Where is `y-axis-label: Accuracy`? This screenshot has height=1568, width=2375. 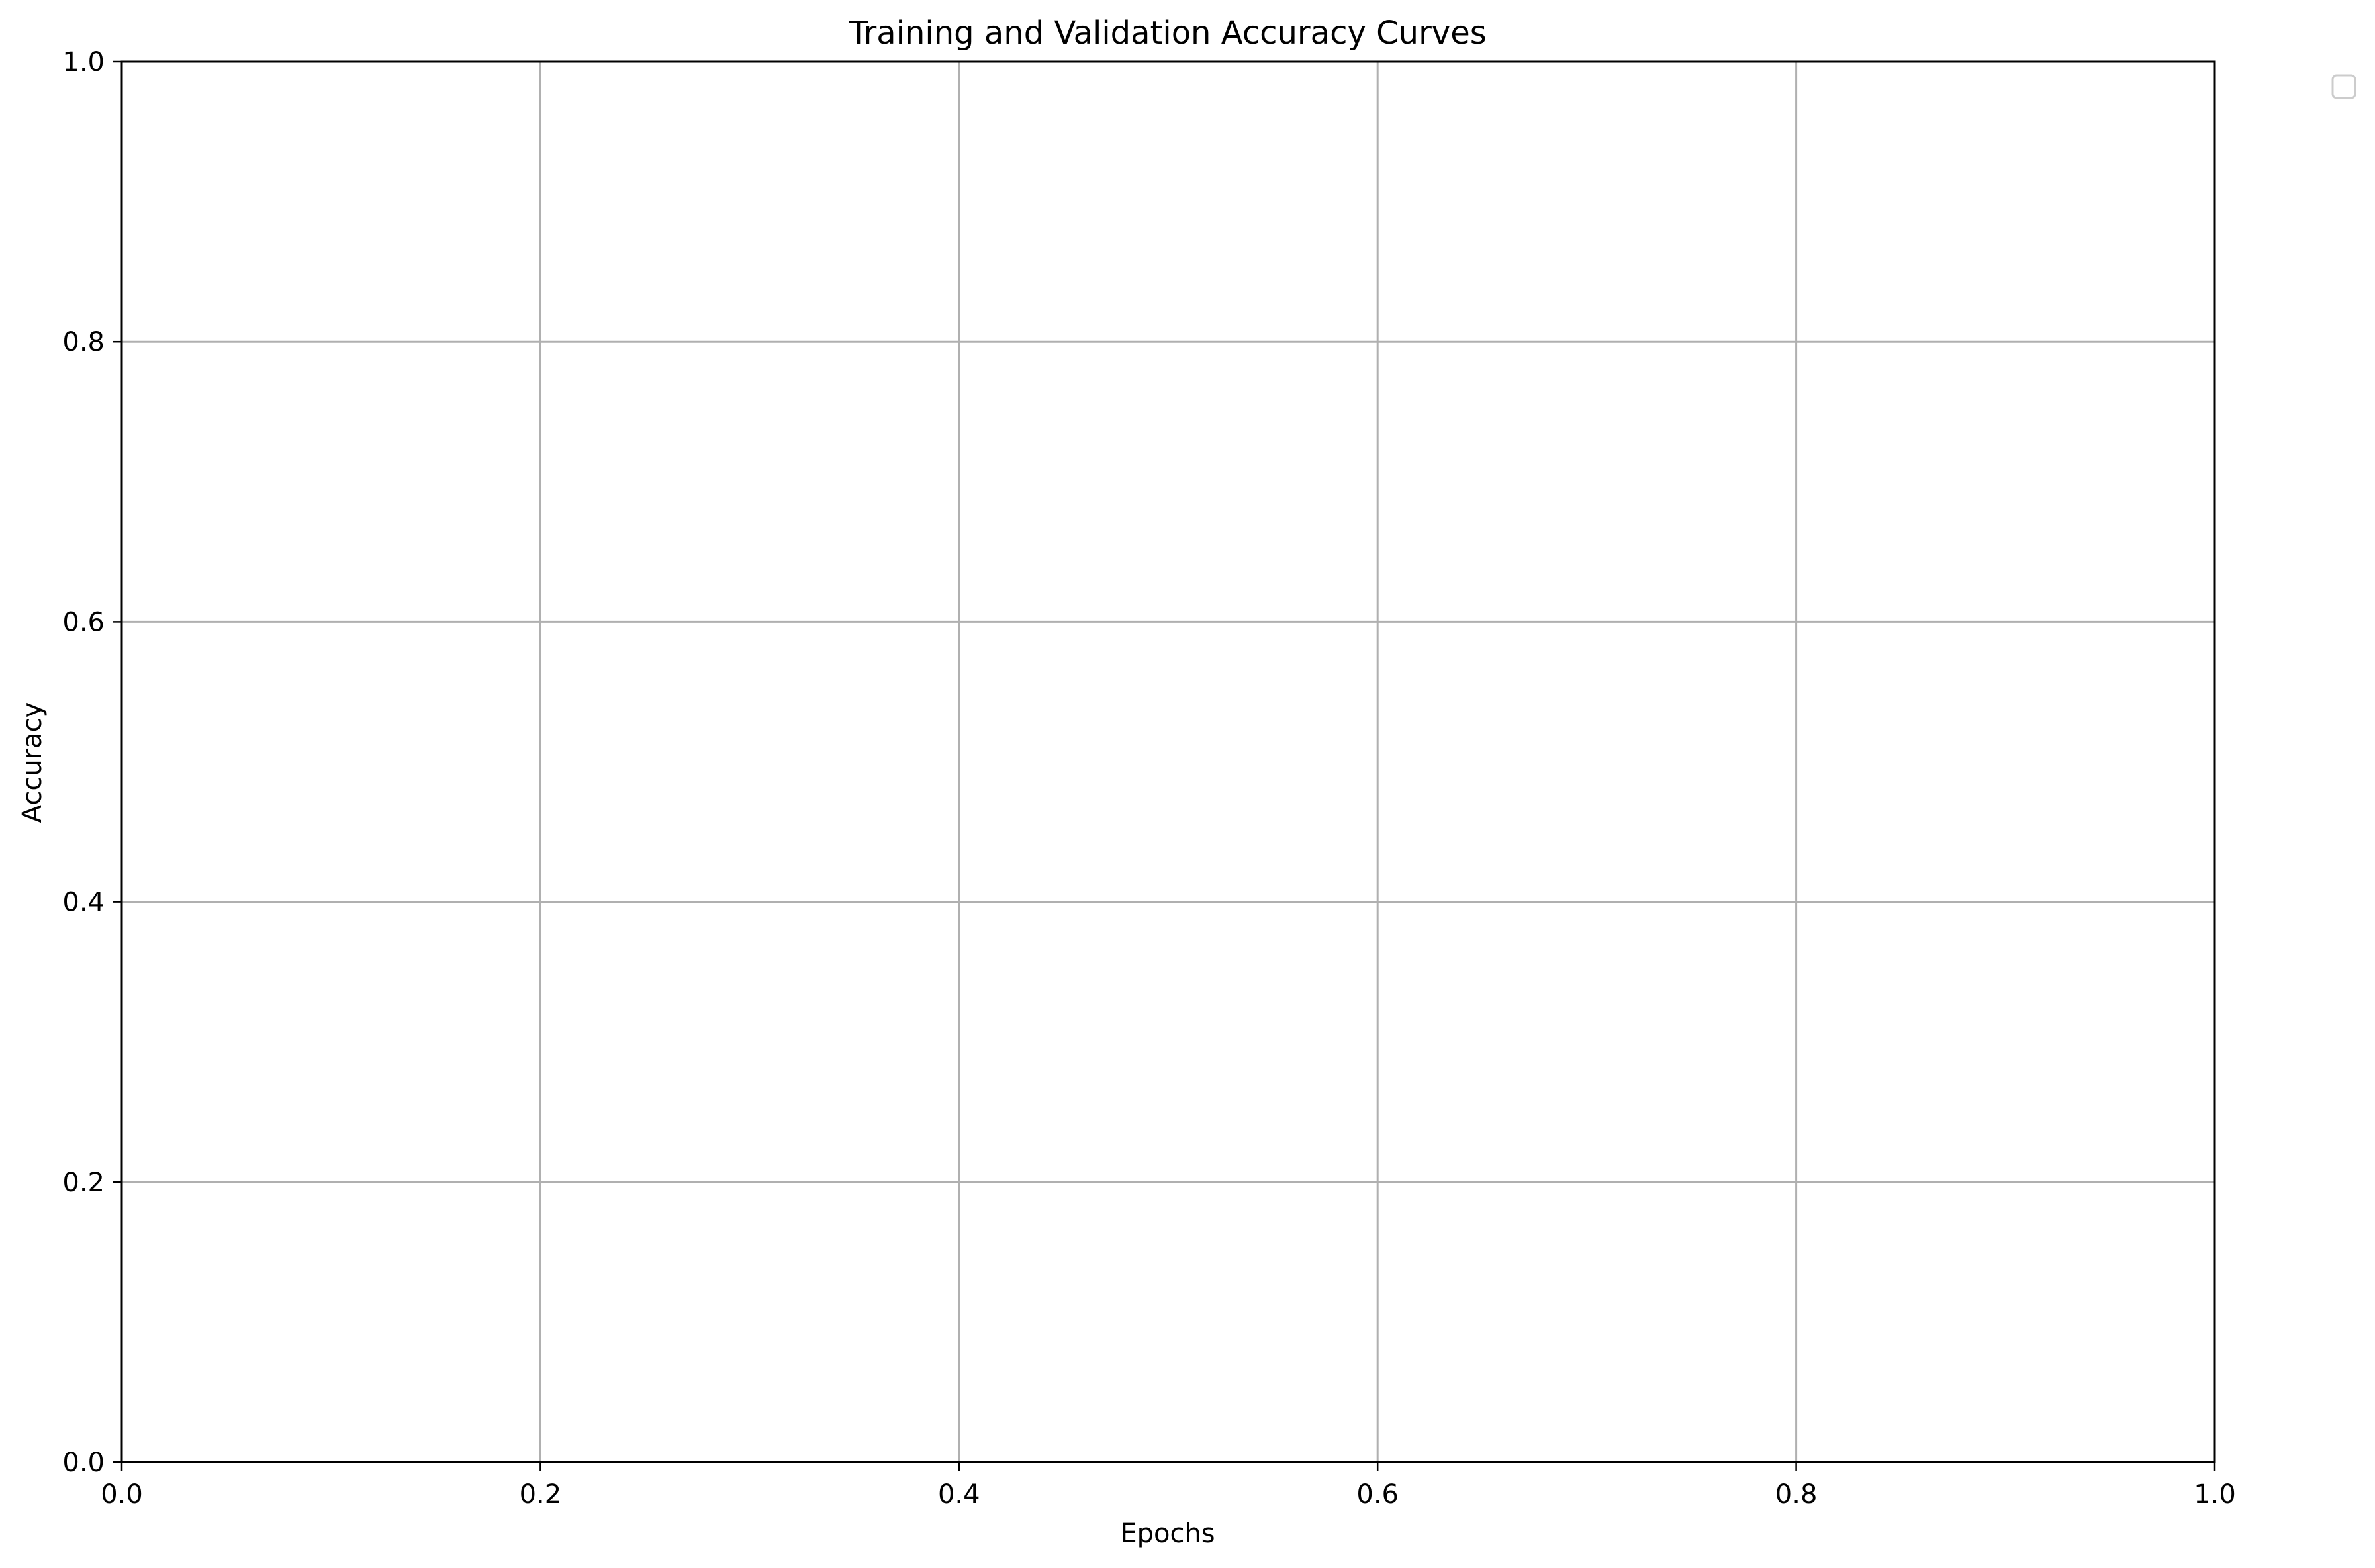
y-axis-label: Accuracy is located at coordinates (32, 762).